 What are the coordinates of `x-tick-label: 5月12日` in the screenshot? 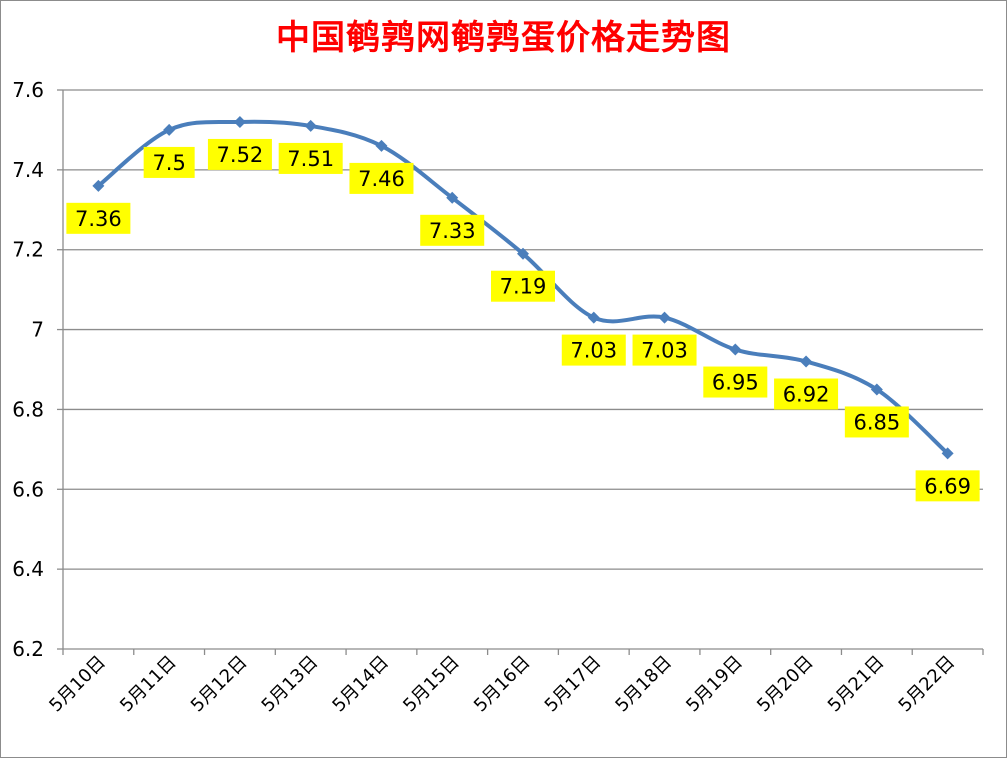 It's located at (219, 684).